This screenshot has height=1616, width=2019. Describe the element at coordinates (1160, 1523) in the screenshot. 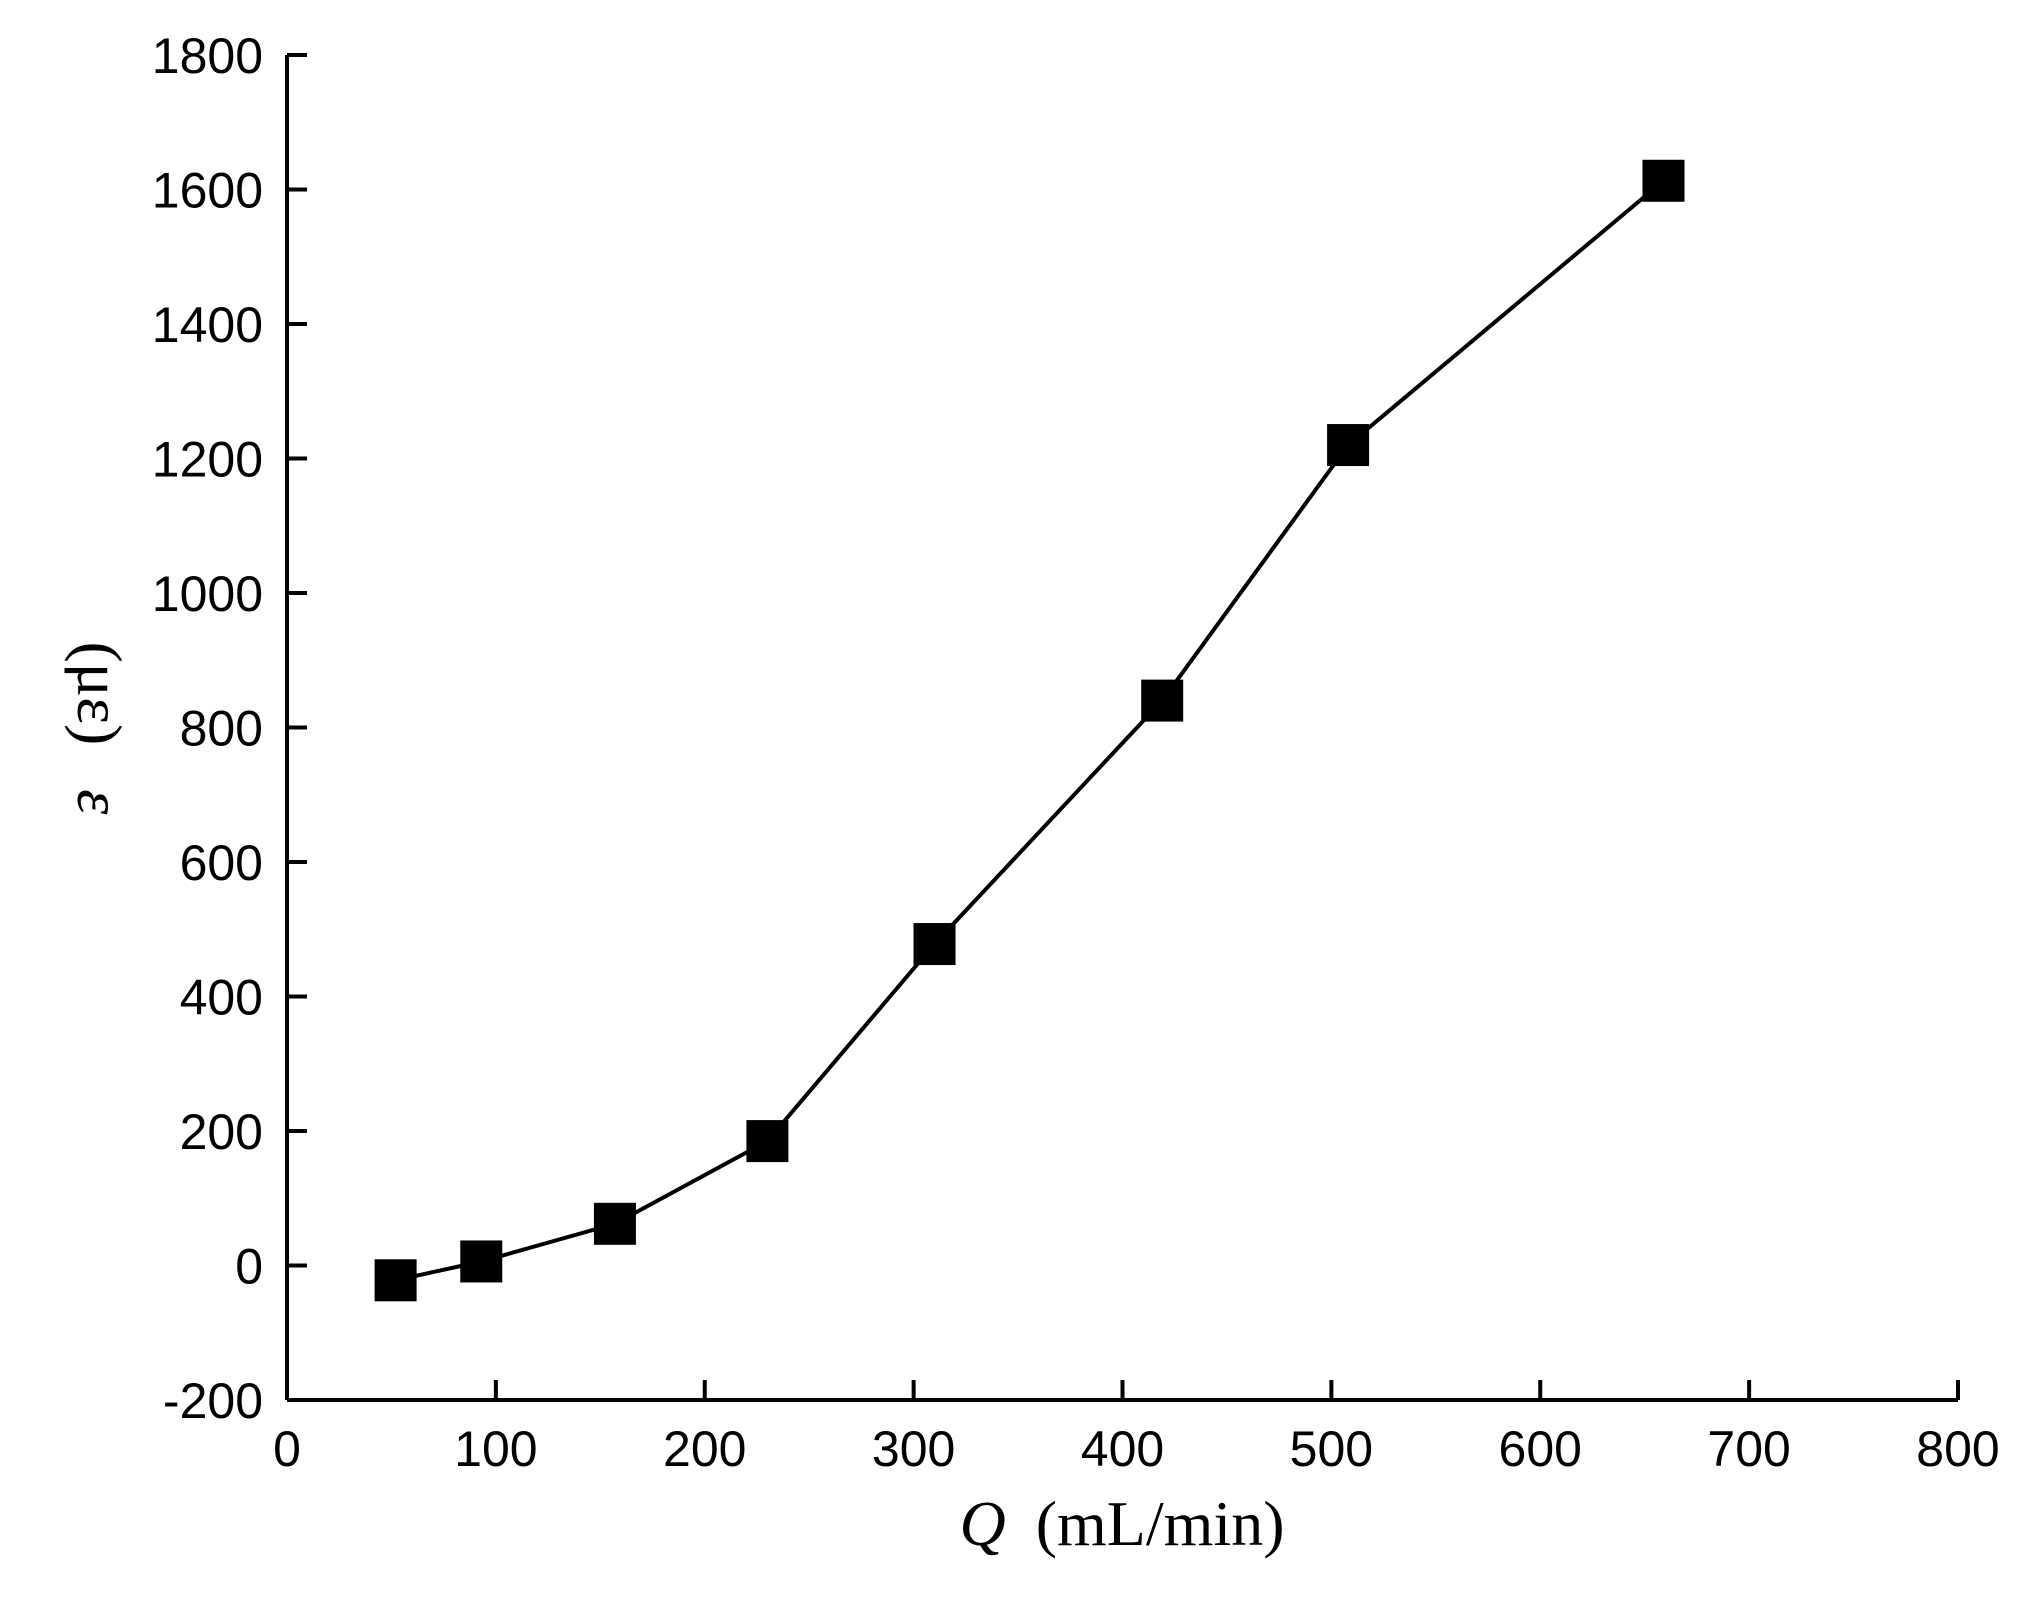

I see `x-axis-unit: (mL/min)` at that location.